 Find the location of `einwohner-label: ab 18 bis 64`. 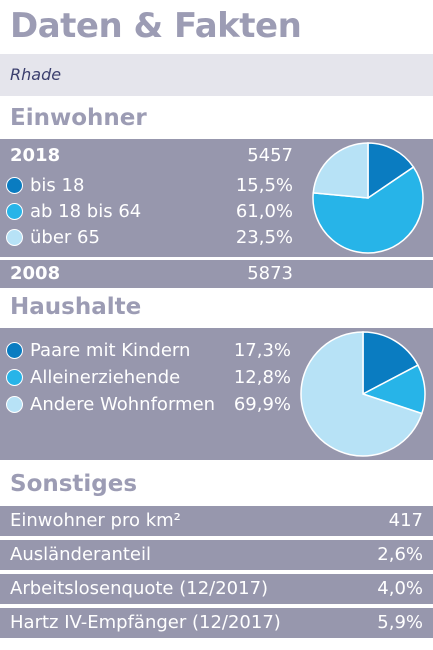

einwohner-label: ab 18 bis 64 is located at coordinates (86, 211).